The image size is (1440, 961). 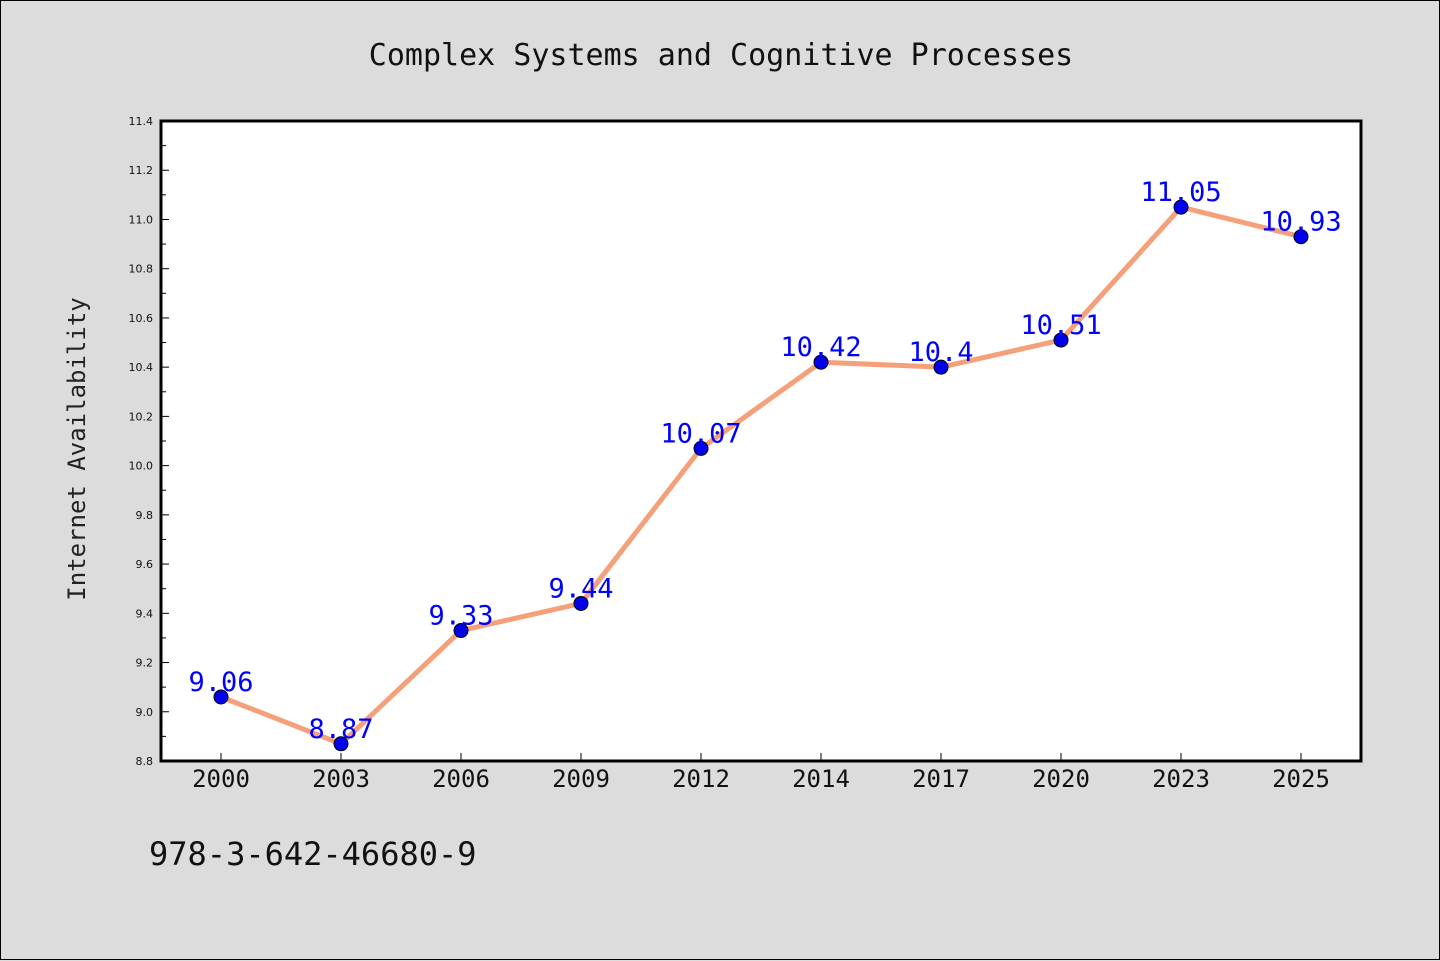 What do you see at coordinates (461, 779) in the screenshot?
I see `x-tick-label: 2006` at bounding box center [461, 779].